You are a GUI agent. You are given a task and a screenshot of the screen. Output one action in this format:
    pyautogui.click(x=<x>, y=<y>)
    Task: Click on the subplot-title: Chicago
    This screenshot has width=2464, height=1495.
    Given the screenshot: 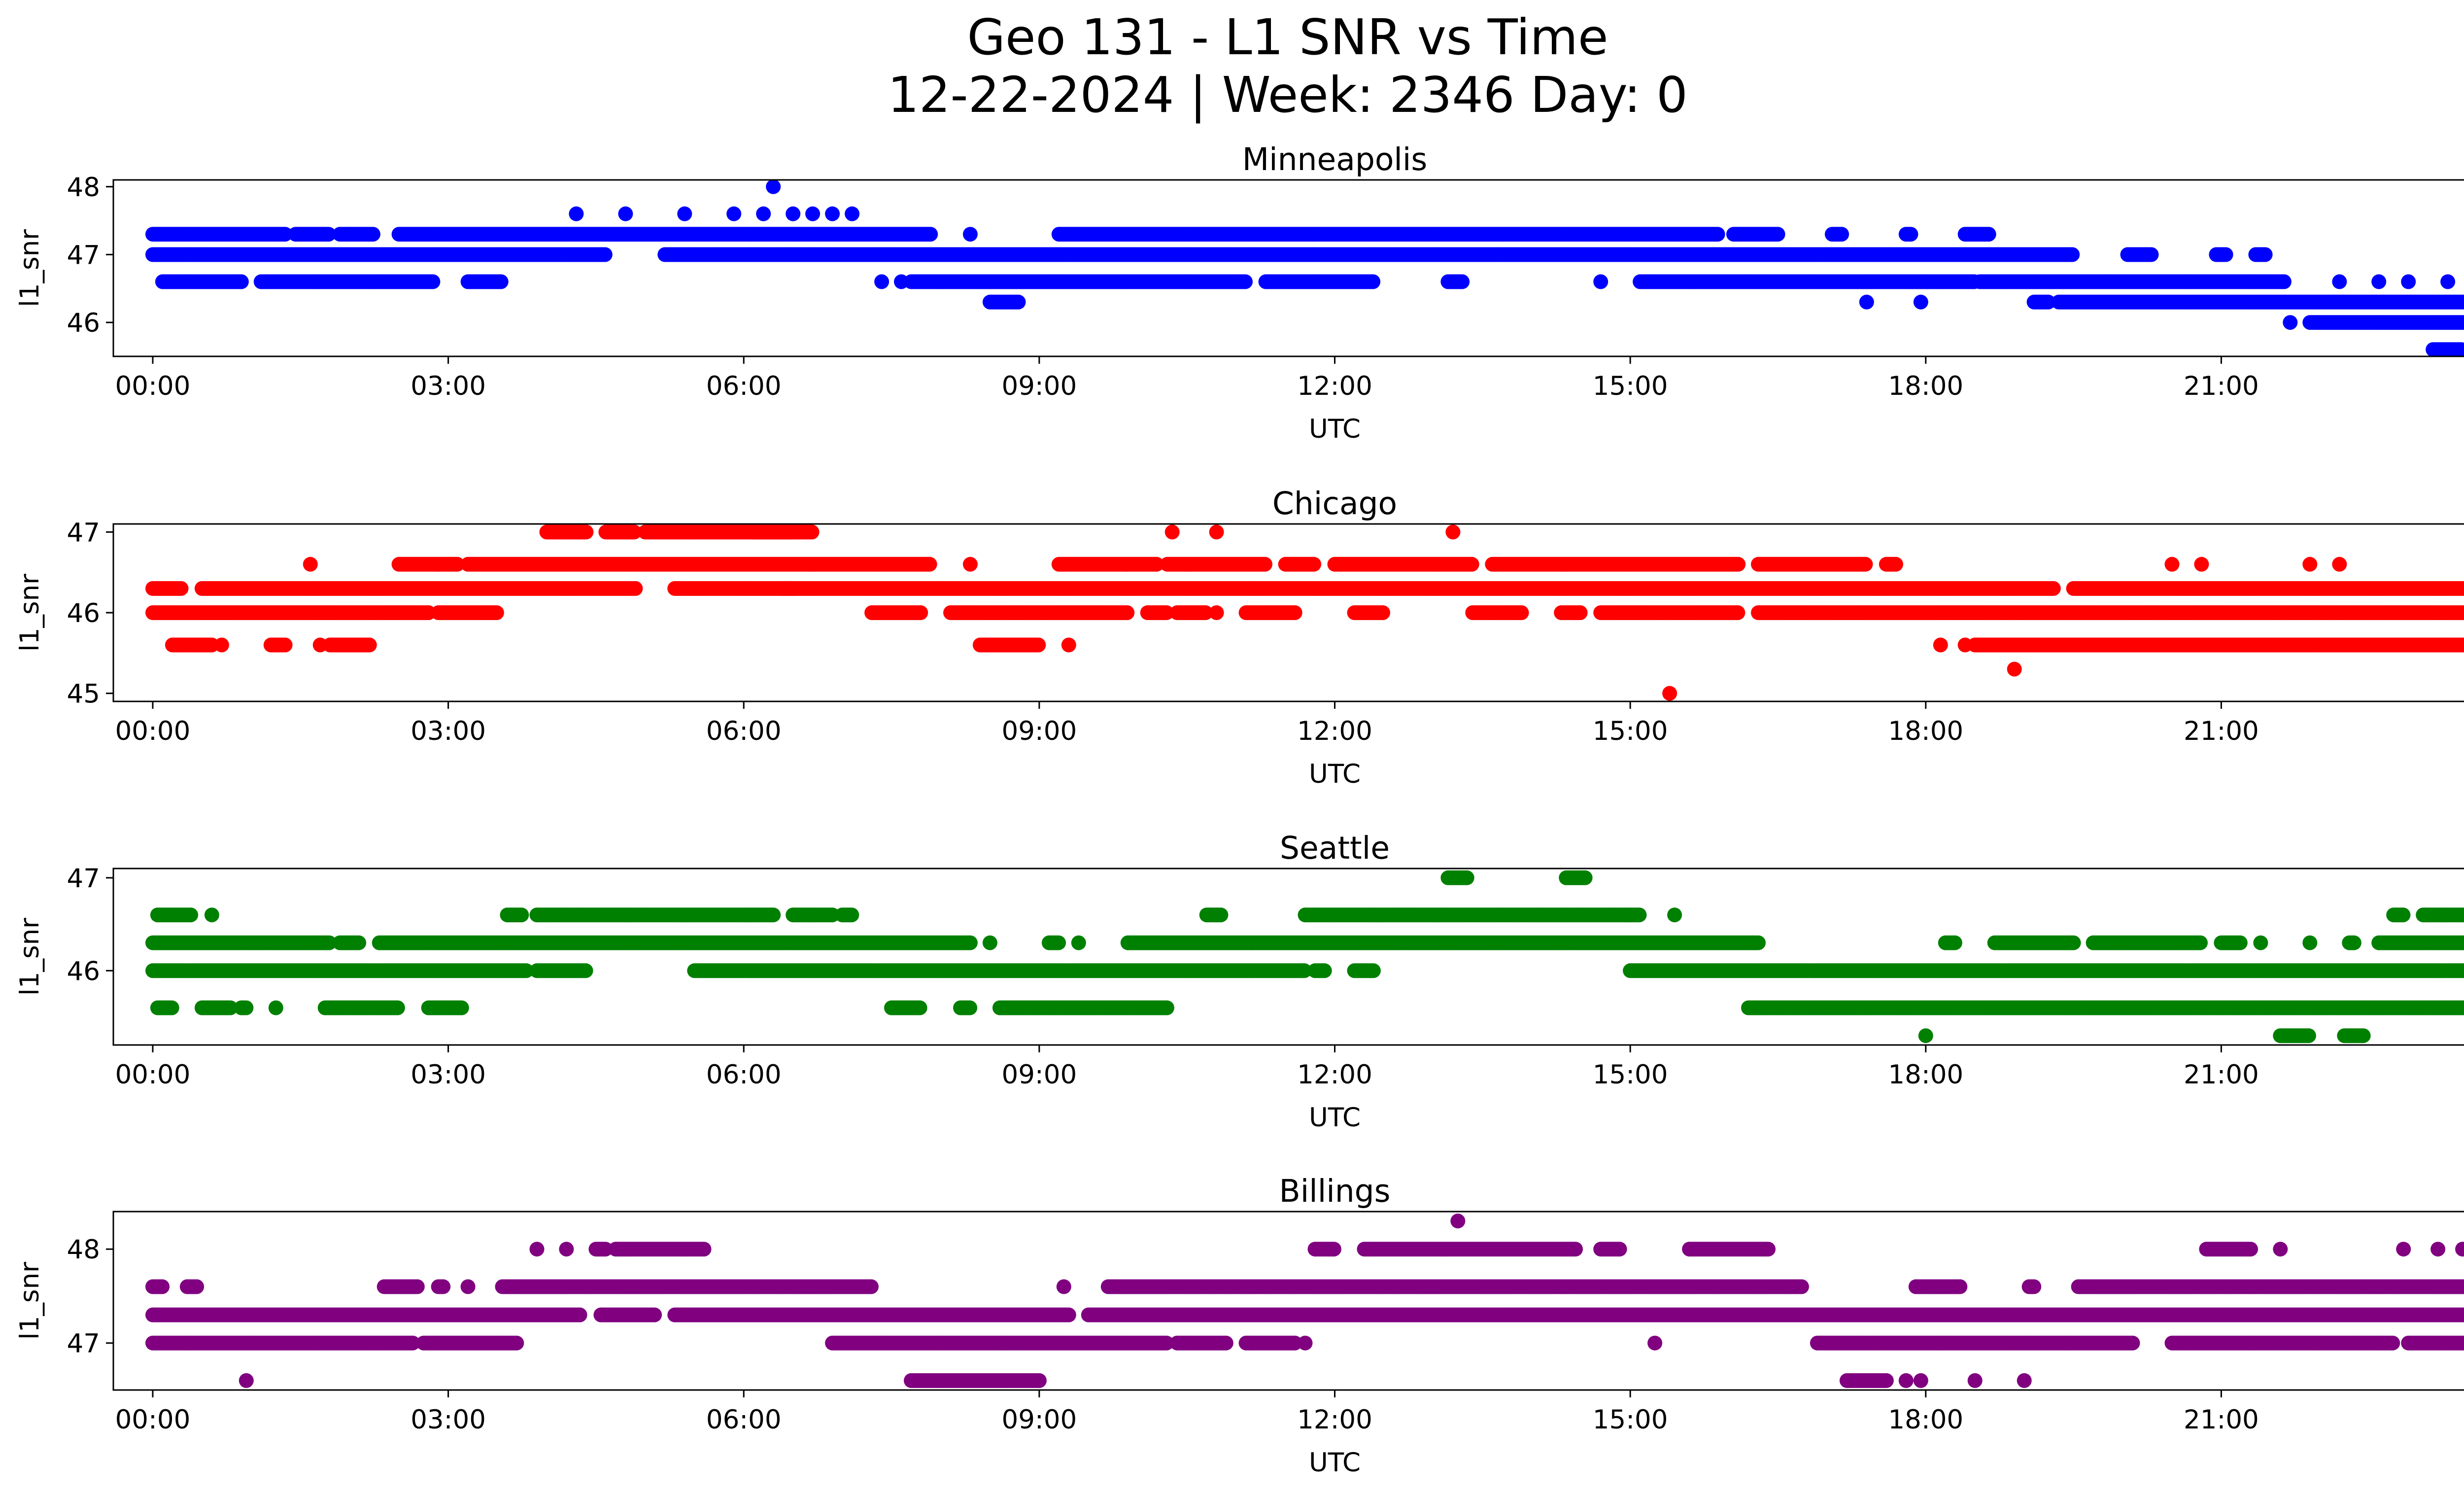 What is the action you would take?
    pyautogui.click(x=1334, y=504)
    